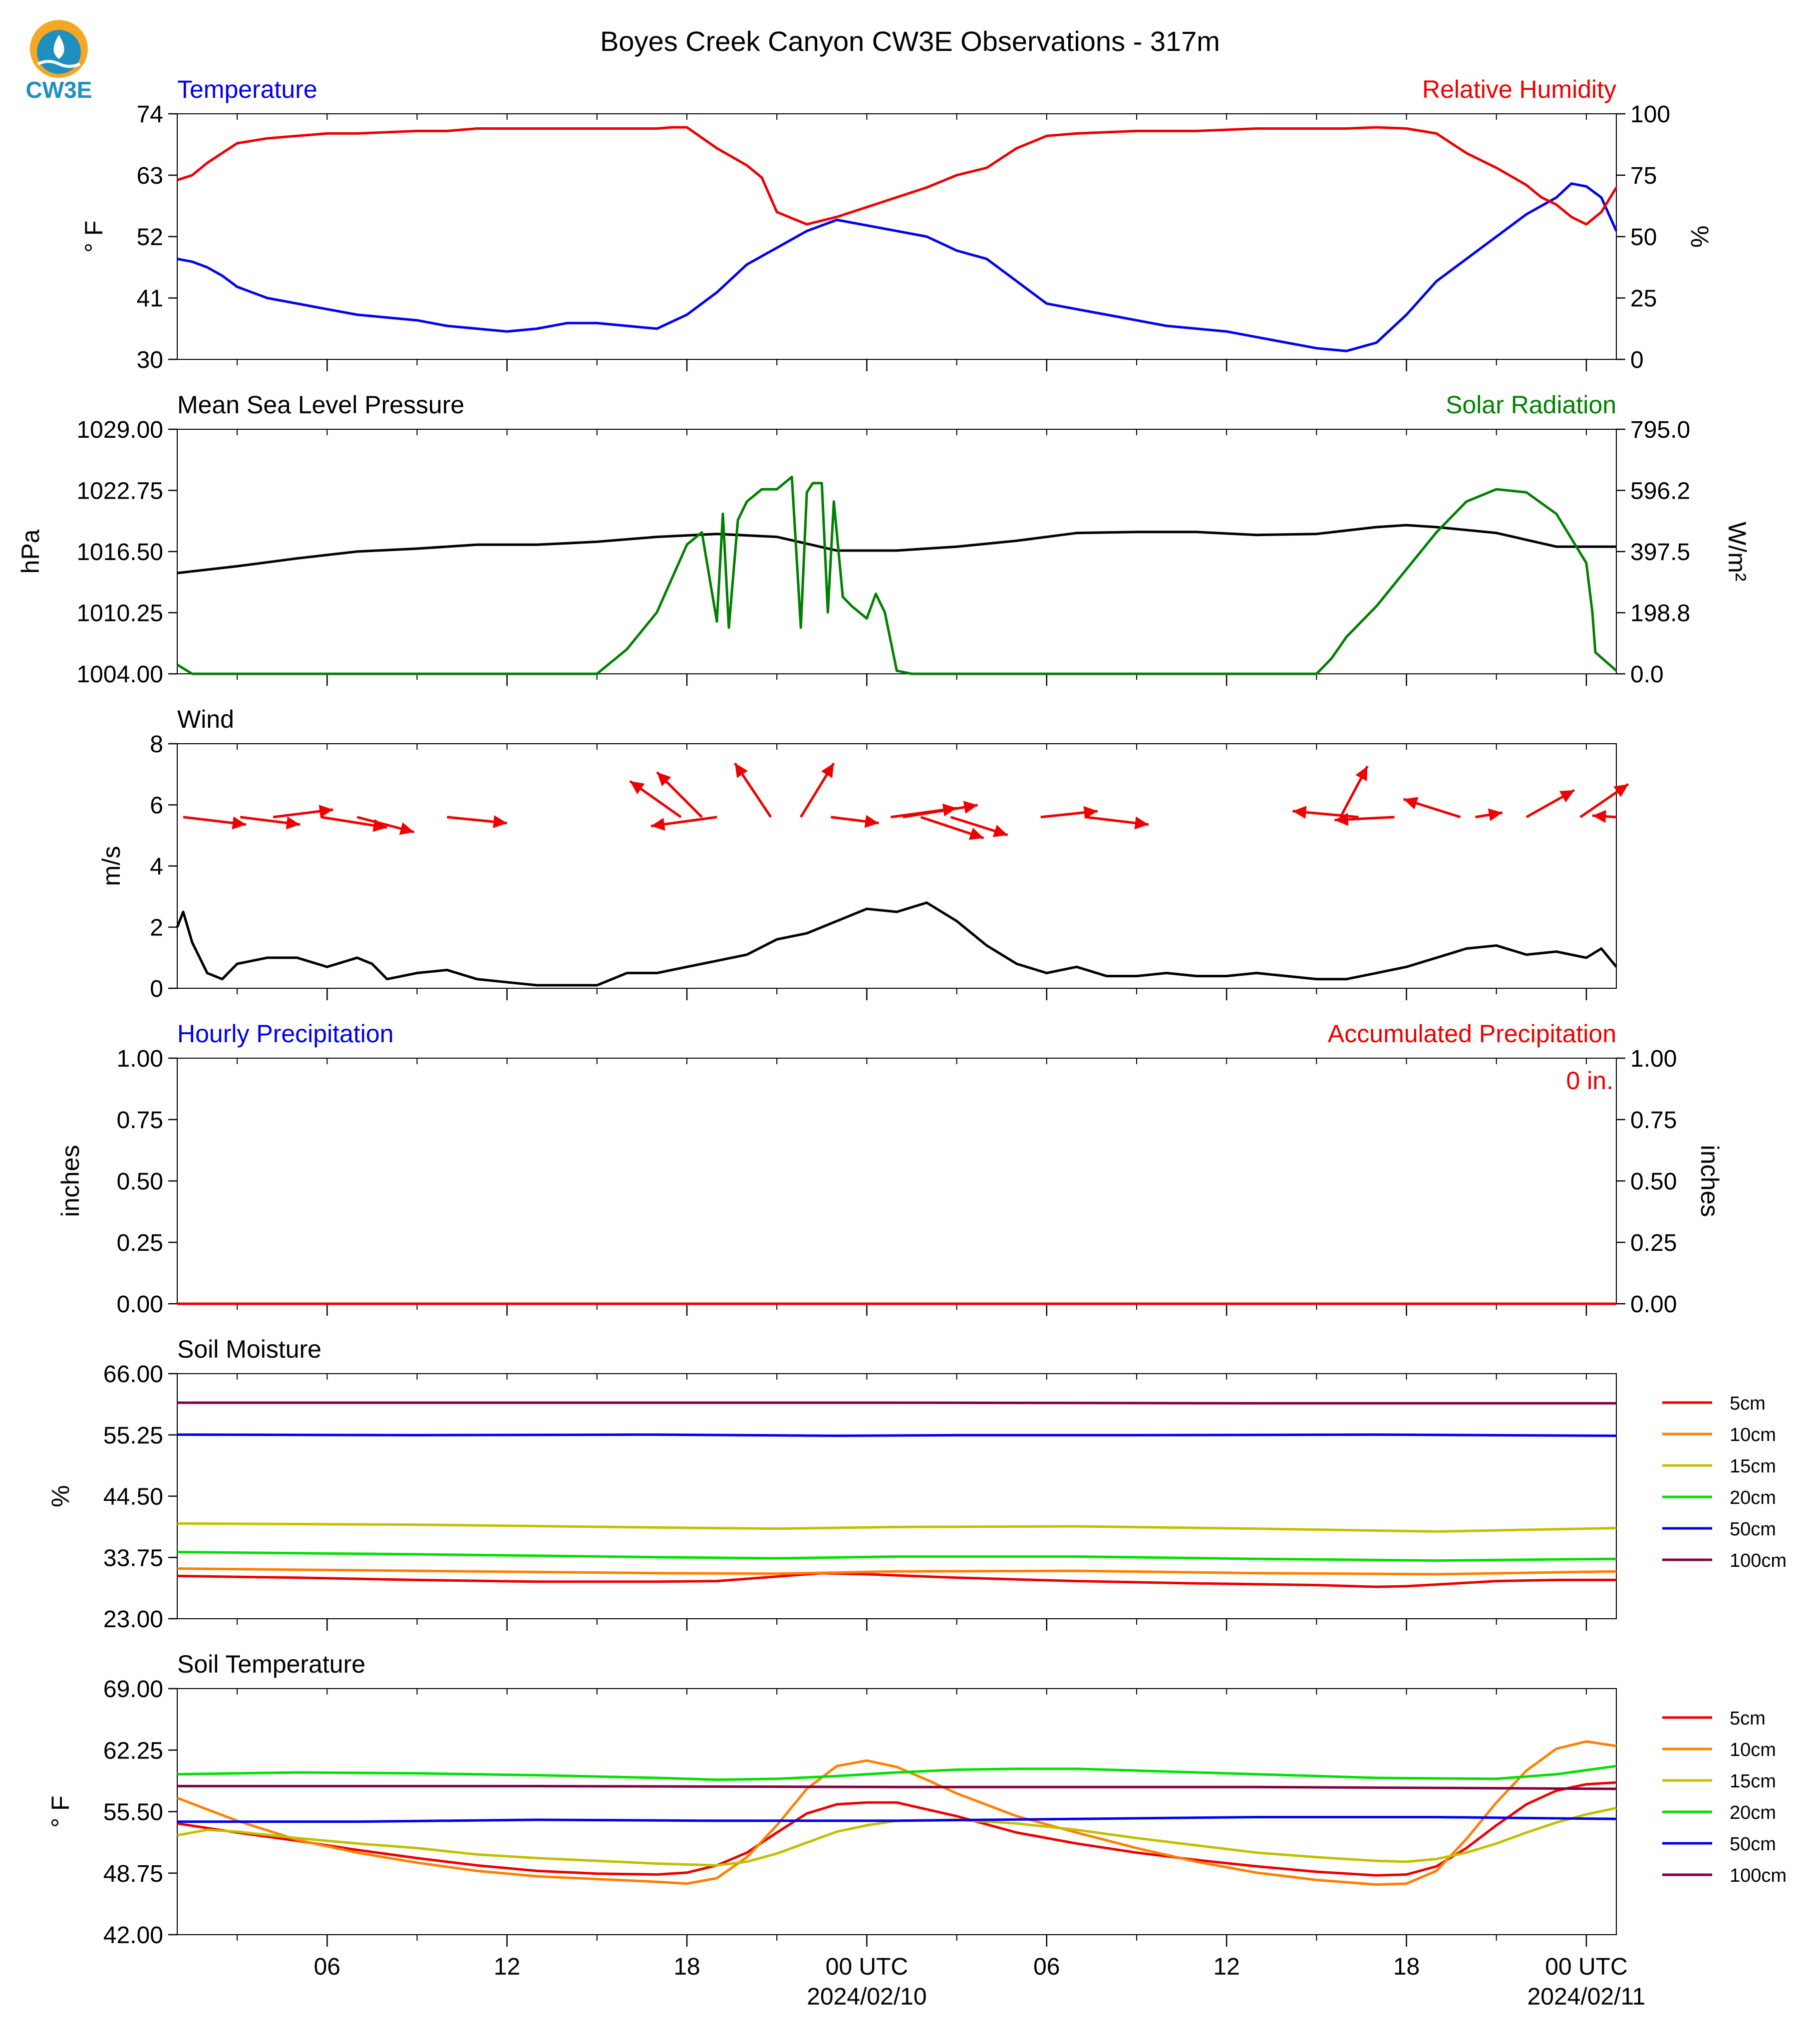  Describe the element at coordinates (1700, 237) in the screenshot. I see `y-right-axis-label: %` at that location.